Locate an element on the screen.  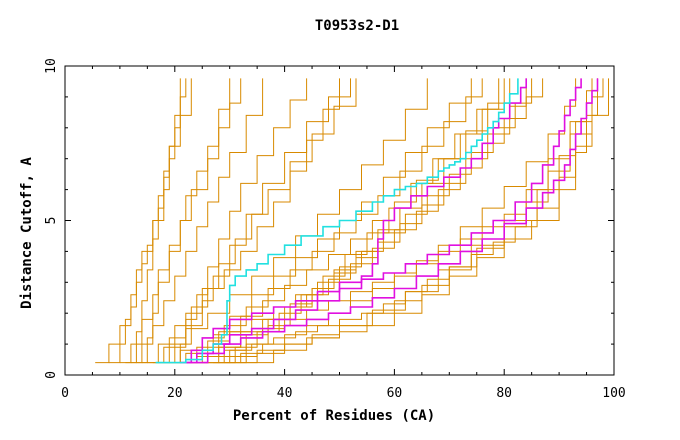
x-axis-label: Percent of Residues (CA) is located at coordinates (334, 416).